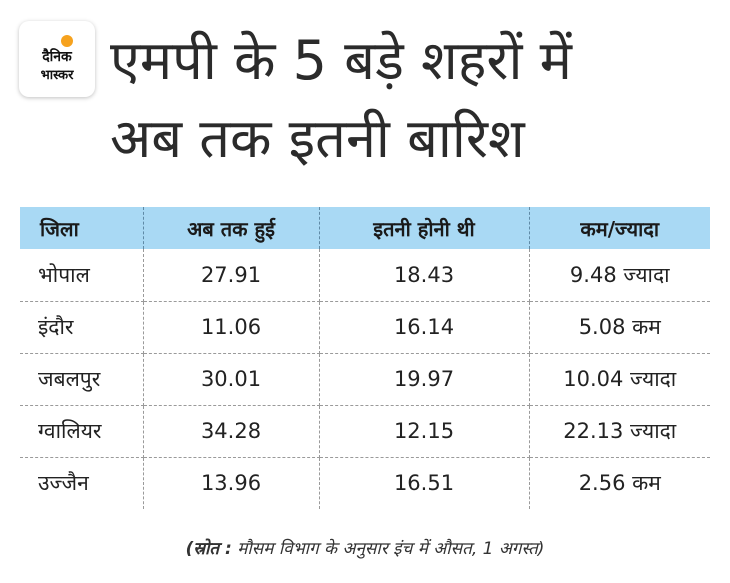  I want to click on table-row: उज्जैन 13.96 16.51 2.56 कम, so click(365, 483).